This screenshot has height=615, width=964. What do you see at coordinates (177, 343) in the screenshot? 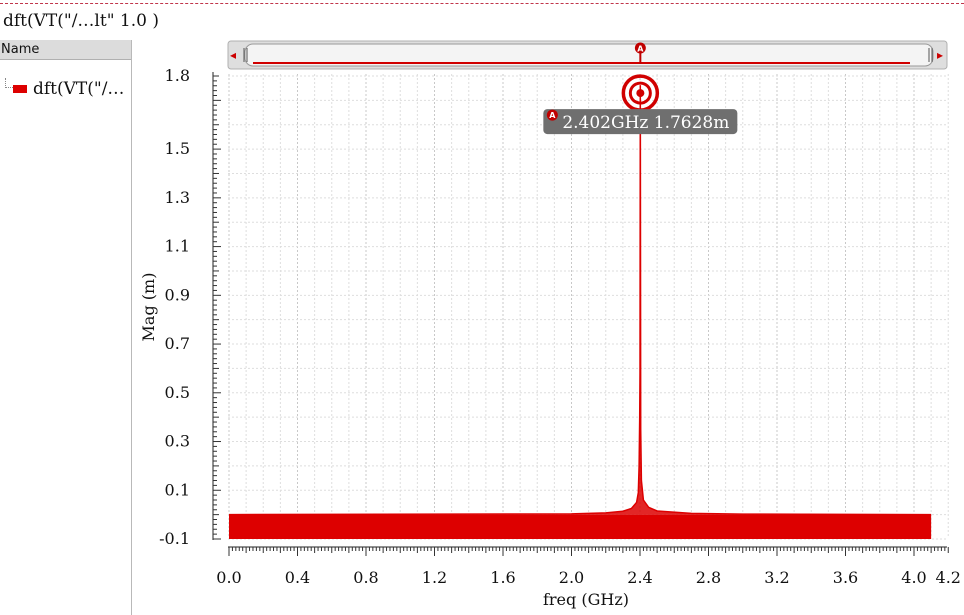
I see `y-tick-label: 0.7` at bounding box center [177, 343].